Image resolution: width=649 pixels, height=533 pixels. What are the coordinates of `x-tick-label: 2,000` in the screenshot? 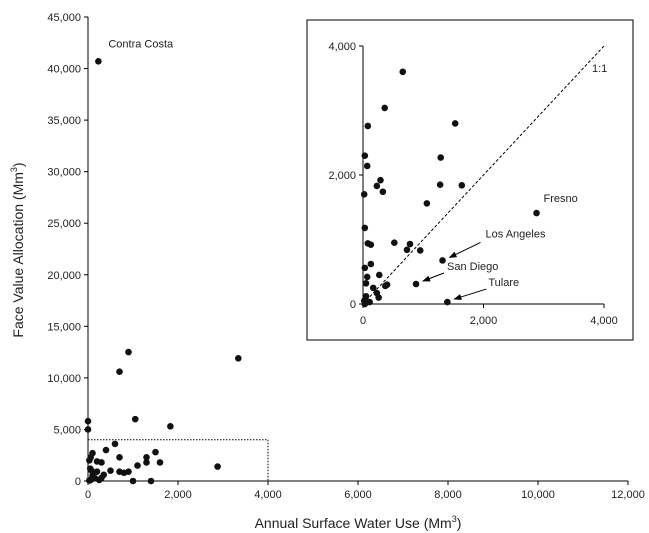 It's located at (178, 495).